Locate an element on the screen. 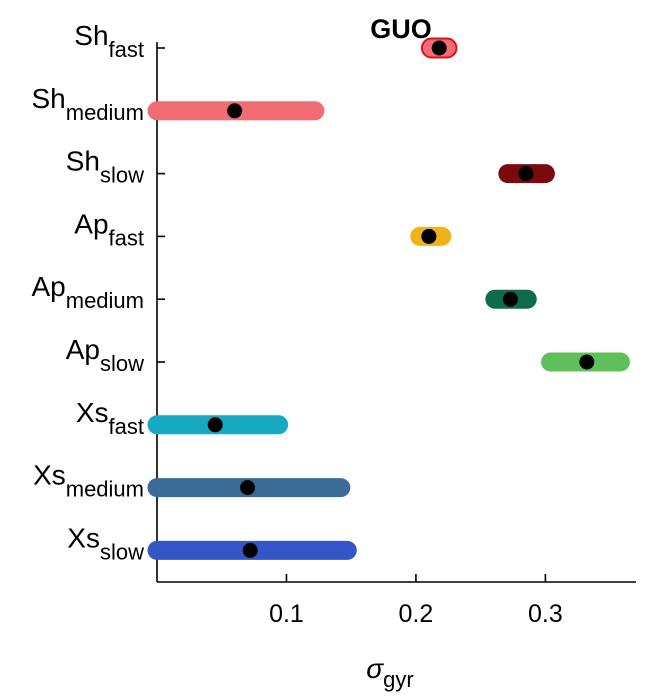  y-tick-label: Shslow is located at coordinates (105, 167).